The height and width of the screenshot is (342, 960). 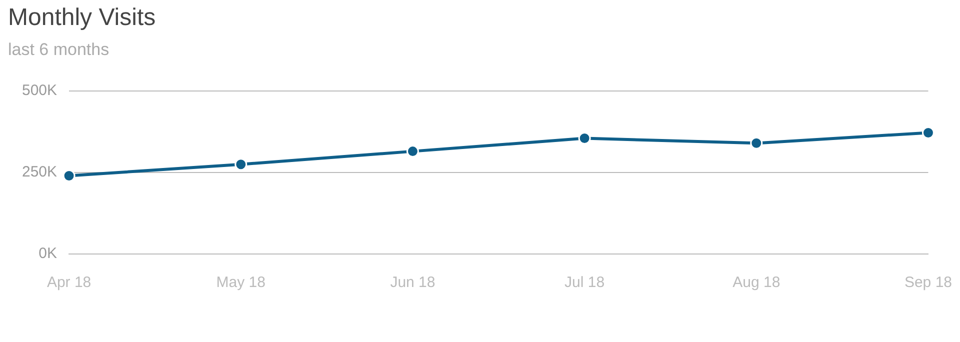 What do you see at coordinates (413, 283) in the screenshot?
I see `x-tick-label: Jun 18` at bounding box center [413, 283].